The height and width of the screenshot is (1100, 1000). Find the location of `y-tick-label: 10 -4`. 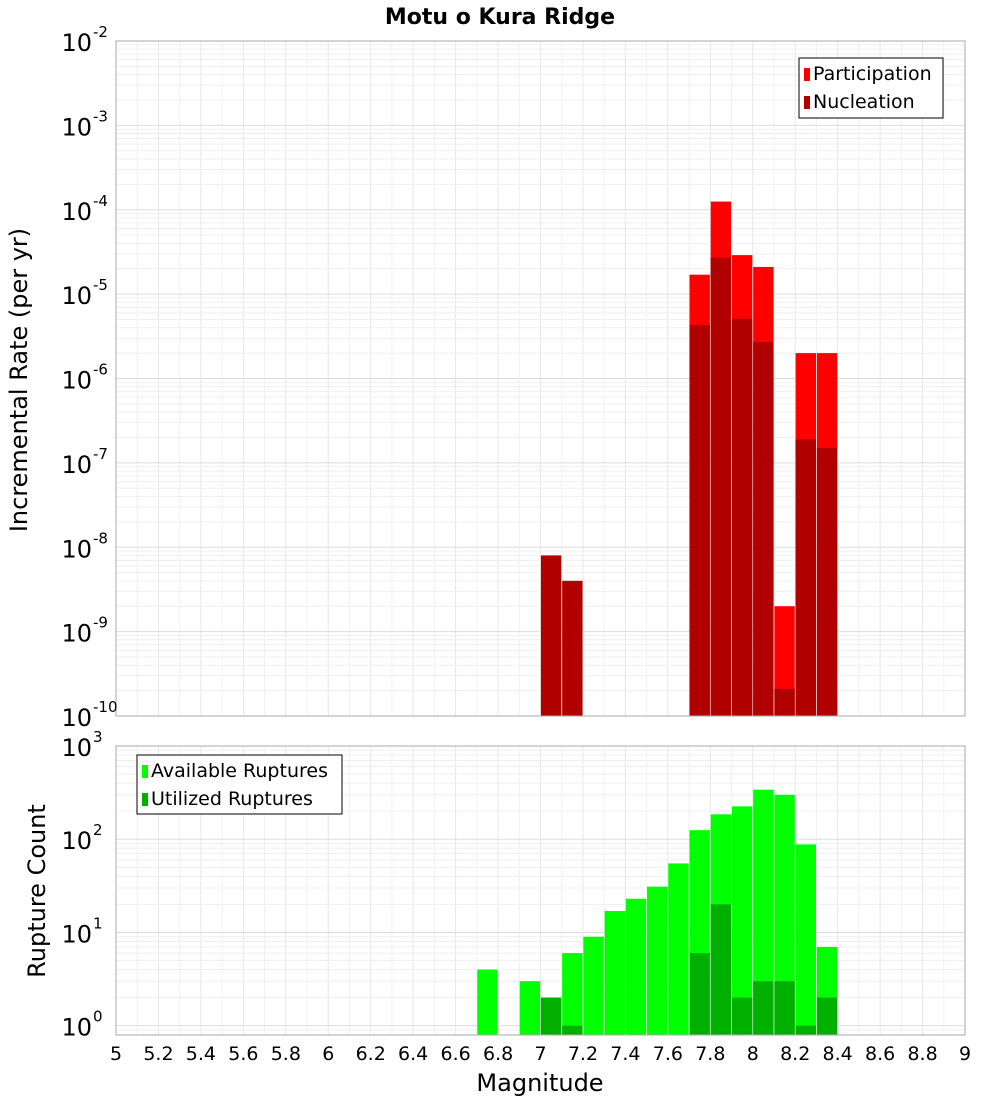

y-tick-label: 10 -4 is located at coordinates (84, 209).